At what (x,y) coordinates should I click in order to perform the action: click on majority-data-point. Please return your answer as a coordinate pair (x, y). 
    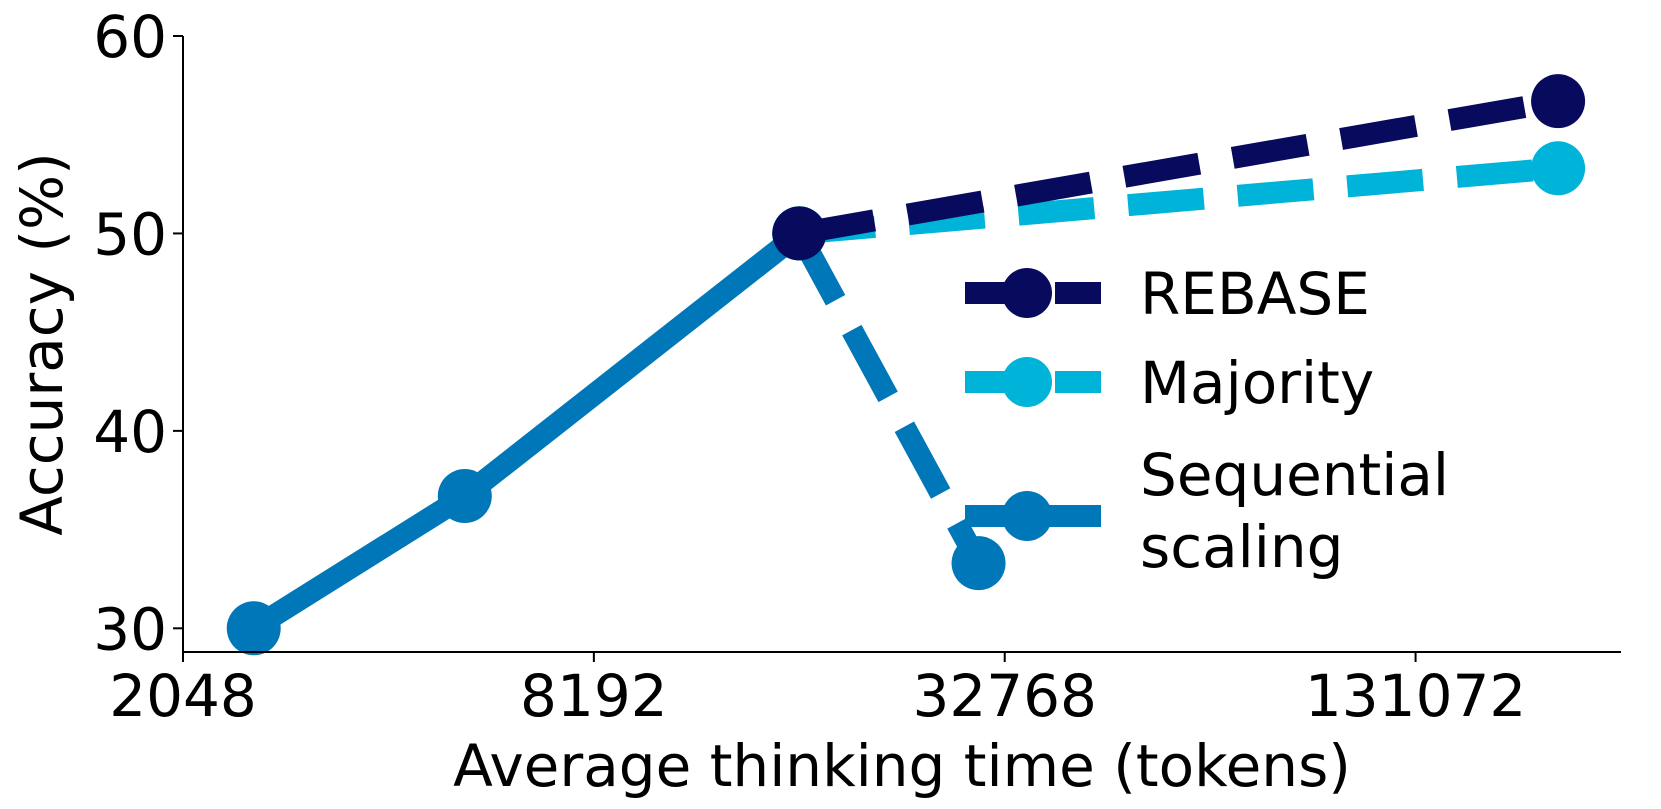
    Looking at the image, I should click on (1558, 168).